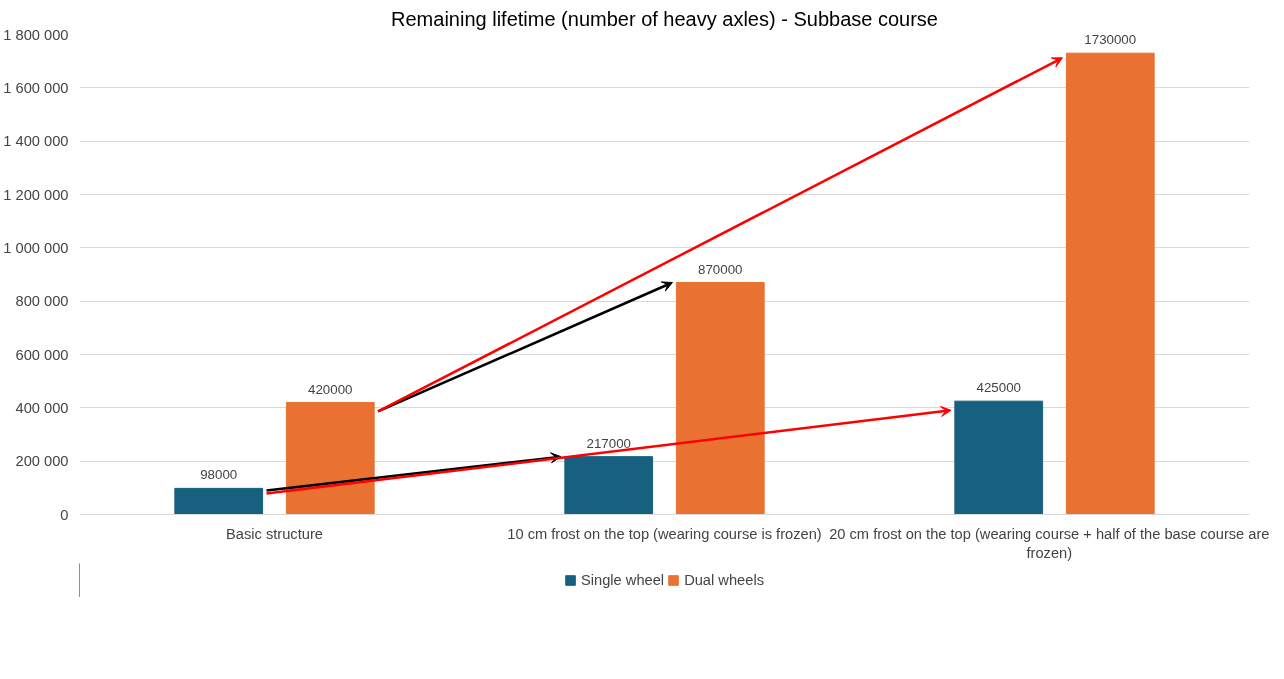 This screenshot has height=679, width=1284. Describe the element at coordinates (330, 389) in the screenshot. I see `data-label: 420000` at that location.